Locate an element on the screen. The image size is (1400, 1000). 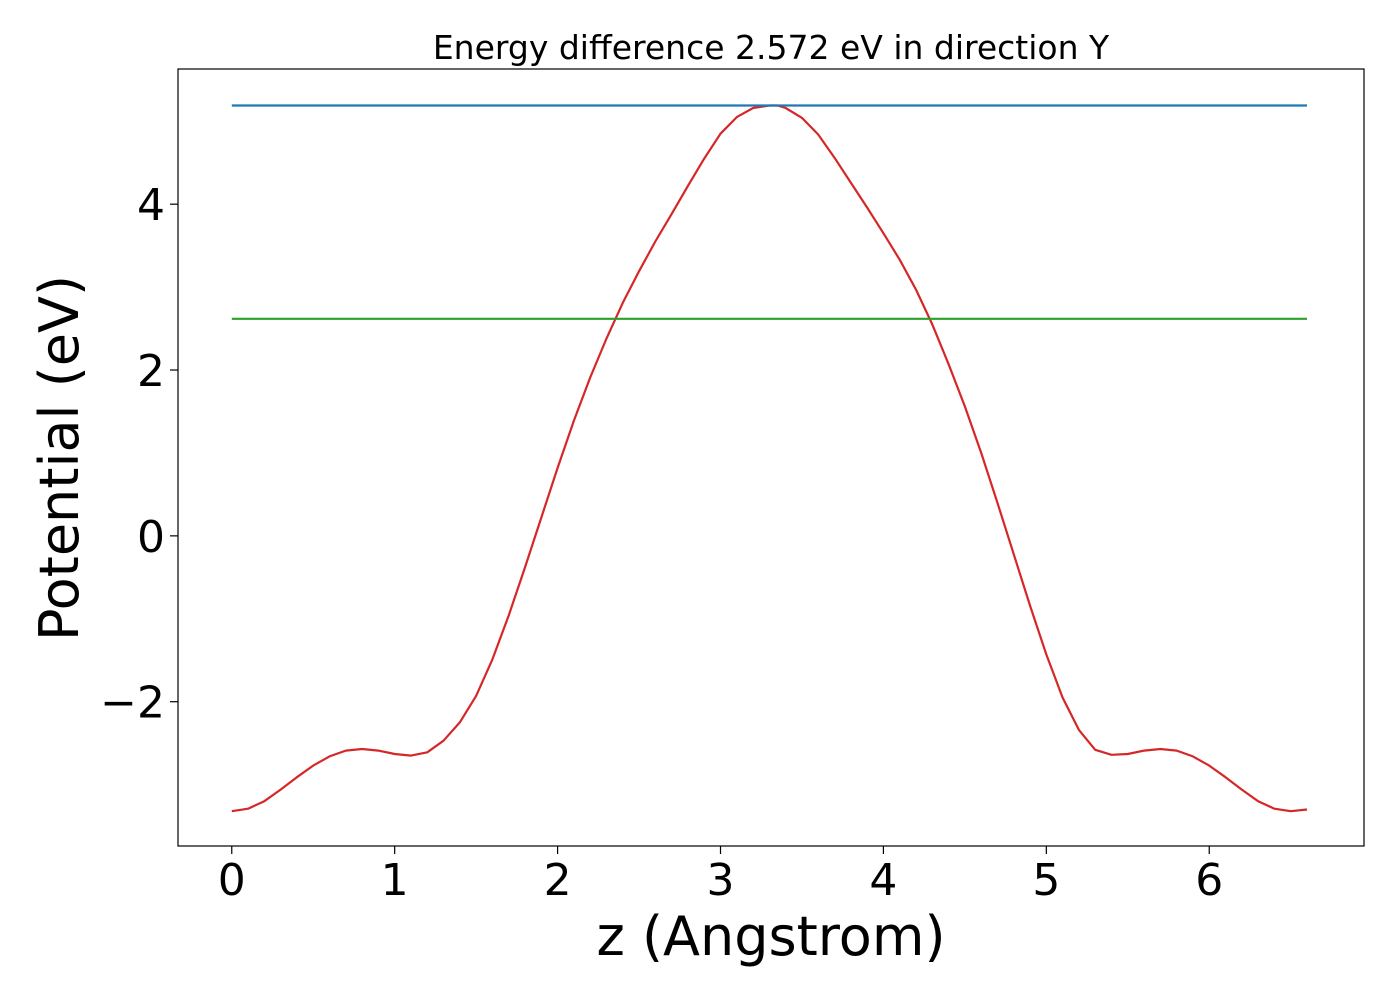
x-tick-label: 2 is located at coordinates (558, 880).